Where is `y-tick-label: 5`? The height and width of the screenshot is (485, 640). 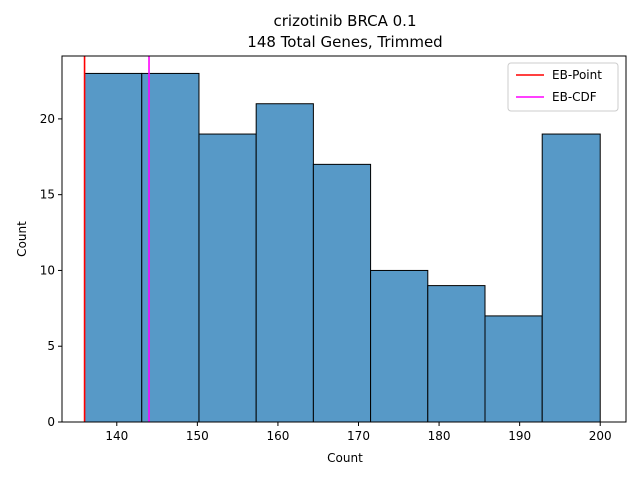
y-tick-label: 5 is located at coordinates (51, 346).